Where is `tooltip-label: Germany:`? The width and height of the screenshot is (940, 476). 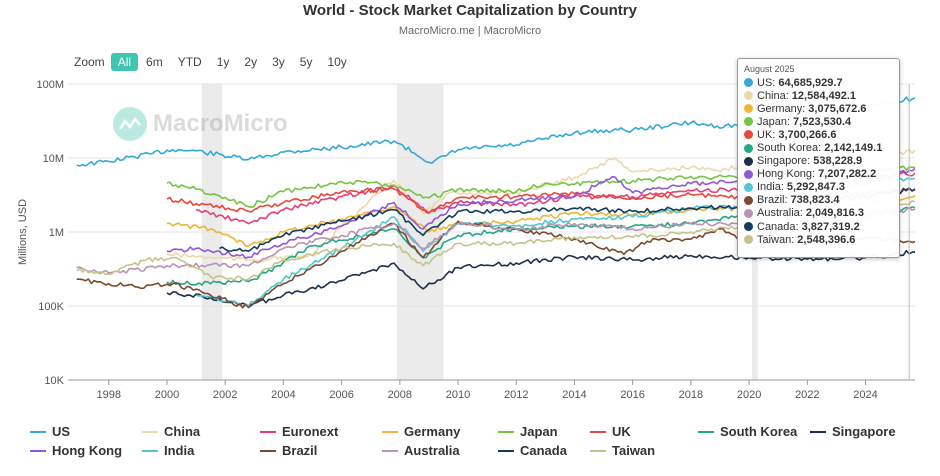 tooltip-label: Germany: is located at coordinates (781, 108).